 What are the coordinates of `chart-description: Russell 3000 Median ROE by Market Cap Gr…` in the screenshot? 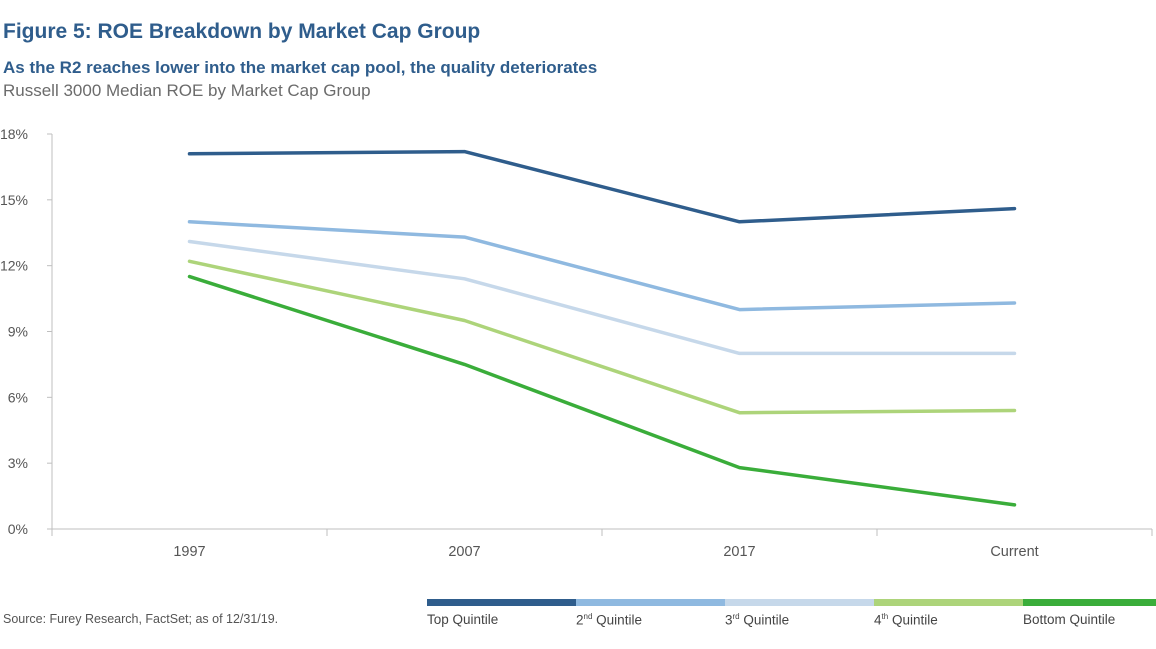 It's located at (187, 90).